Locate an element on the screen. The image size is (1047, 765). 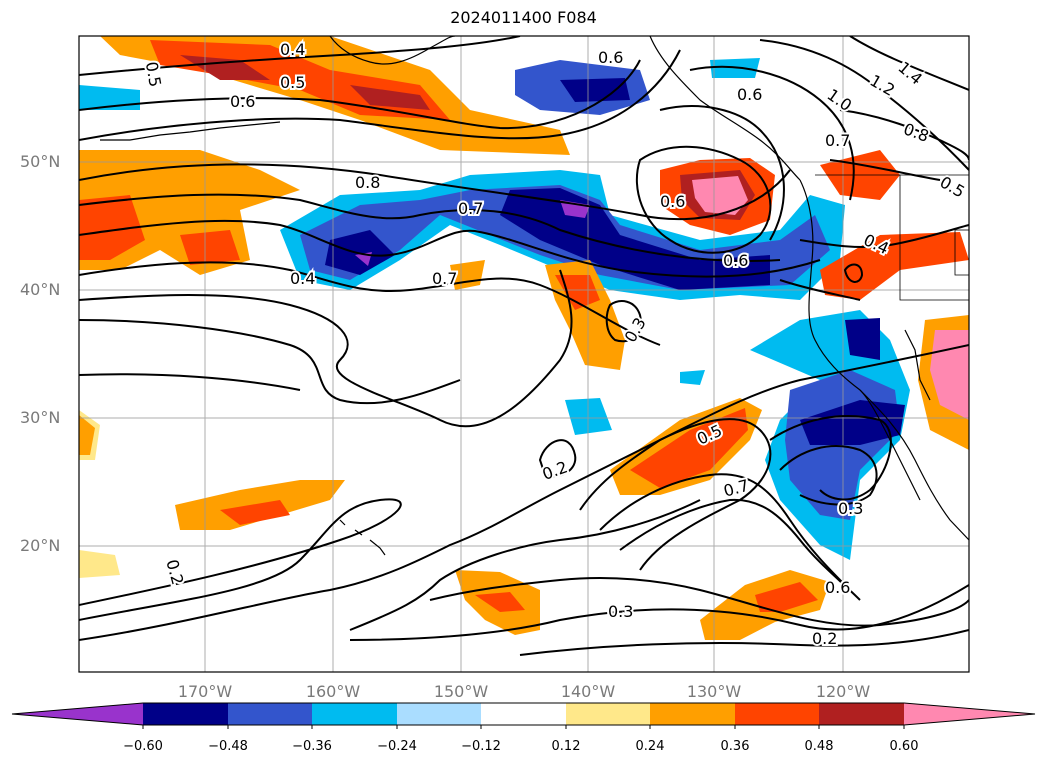
contour-label: 1.4 is located at coordinates (910, 73).